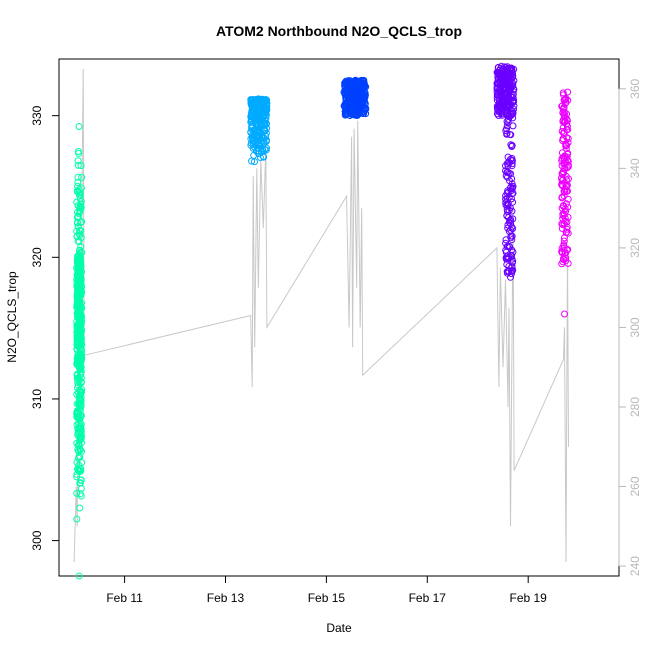 Image resolution: width=650 pixels, height=650 pixels. Describe the element at coordinates (635, 407) in the screenshot. I see `y2-tick-label: 280` at that location.